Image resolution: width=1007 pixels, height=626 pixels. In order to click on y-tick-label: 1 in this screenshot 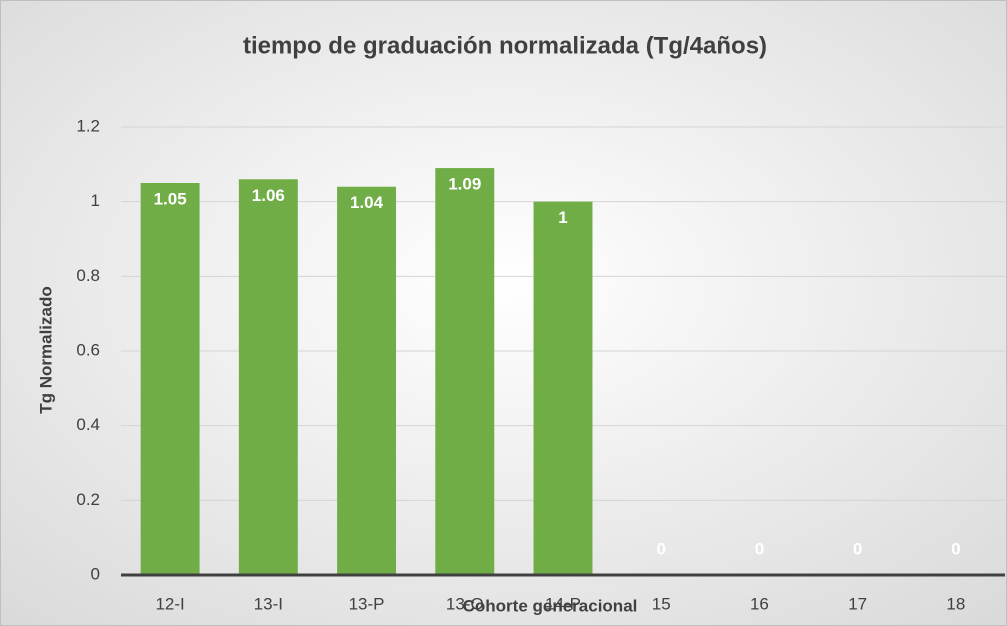, I will do `click(95, 200)`.